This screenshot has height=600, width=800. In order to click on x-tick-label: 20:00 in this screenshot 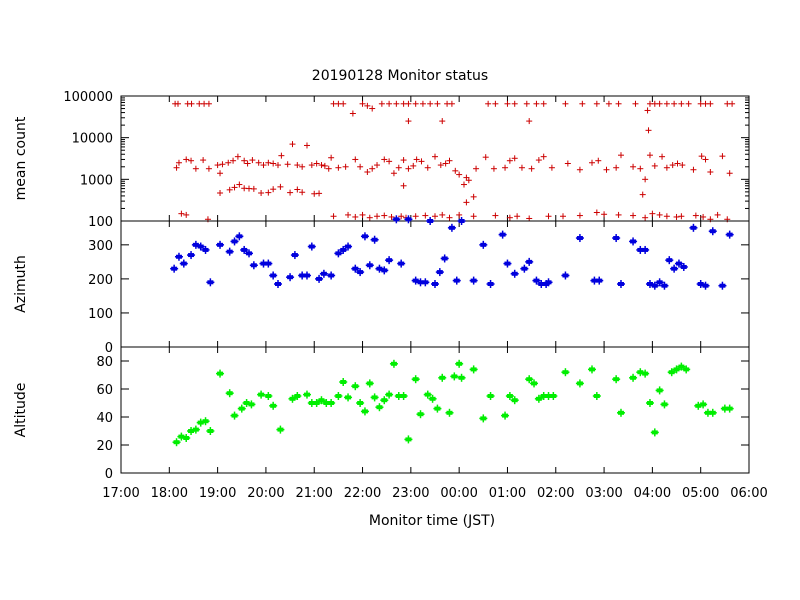, I will do `click(265, 493)`.